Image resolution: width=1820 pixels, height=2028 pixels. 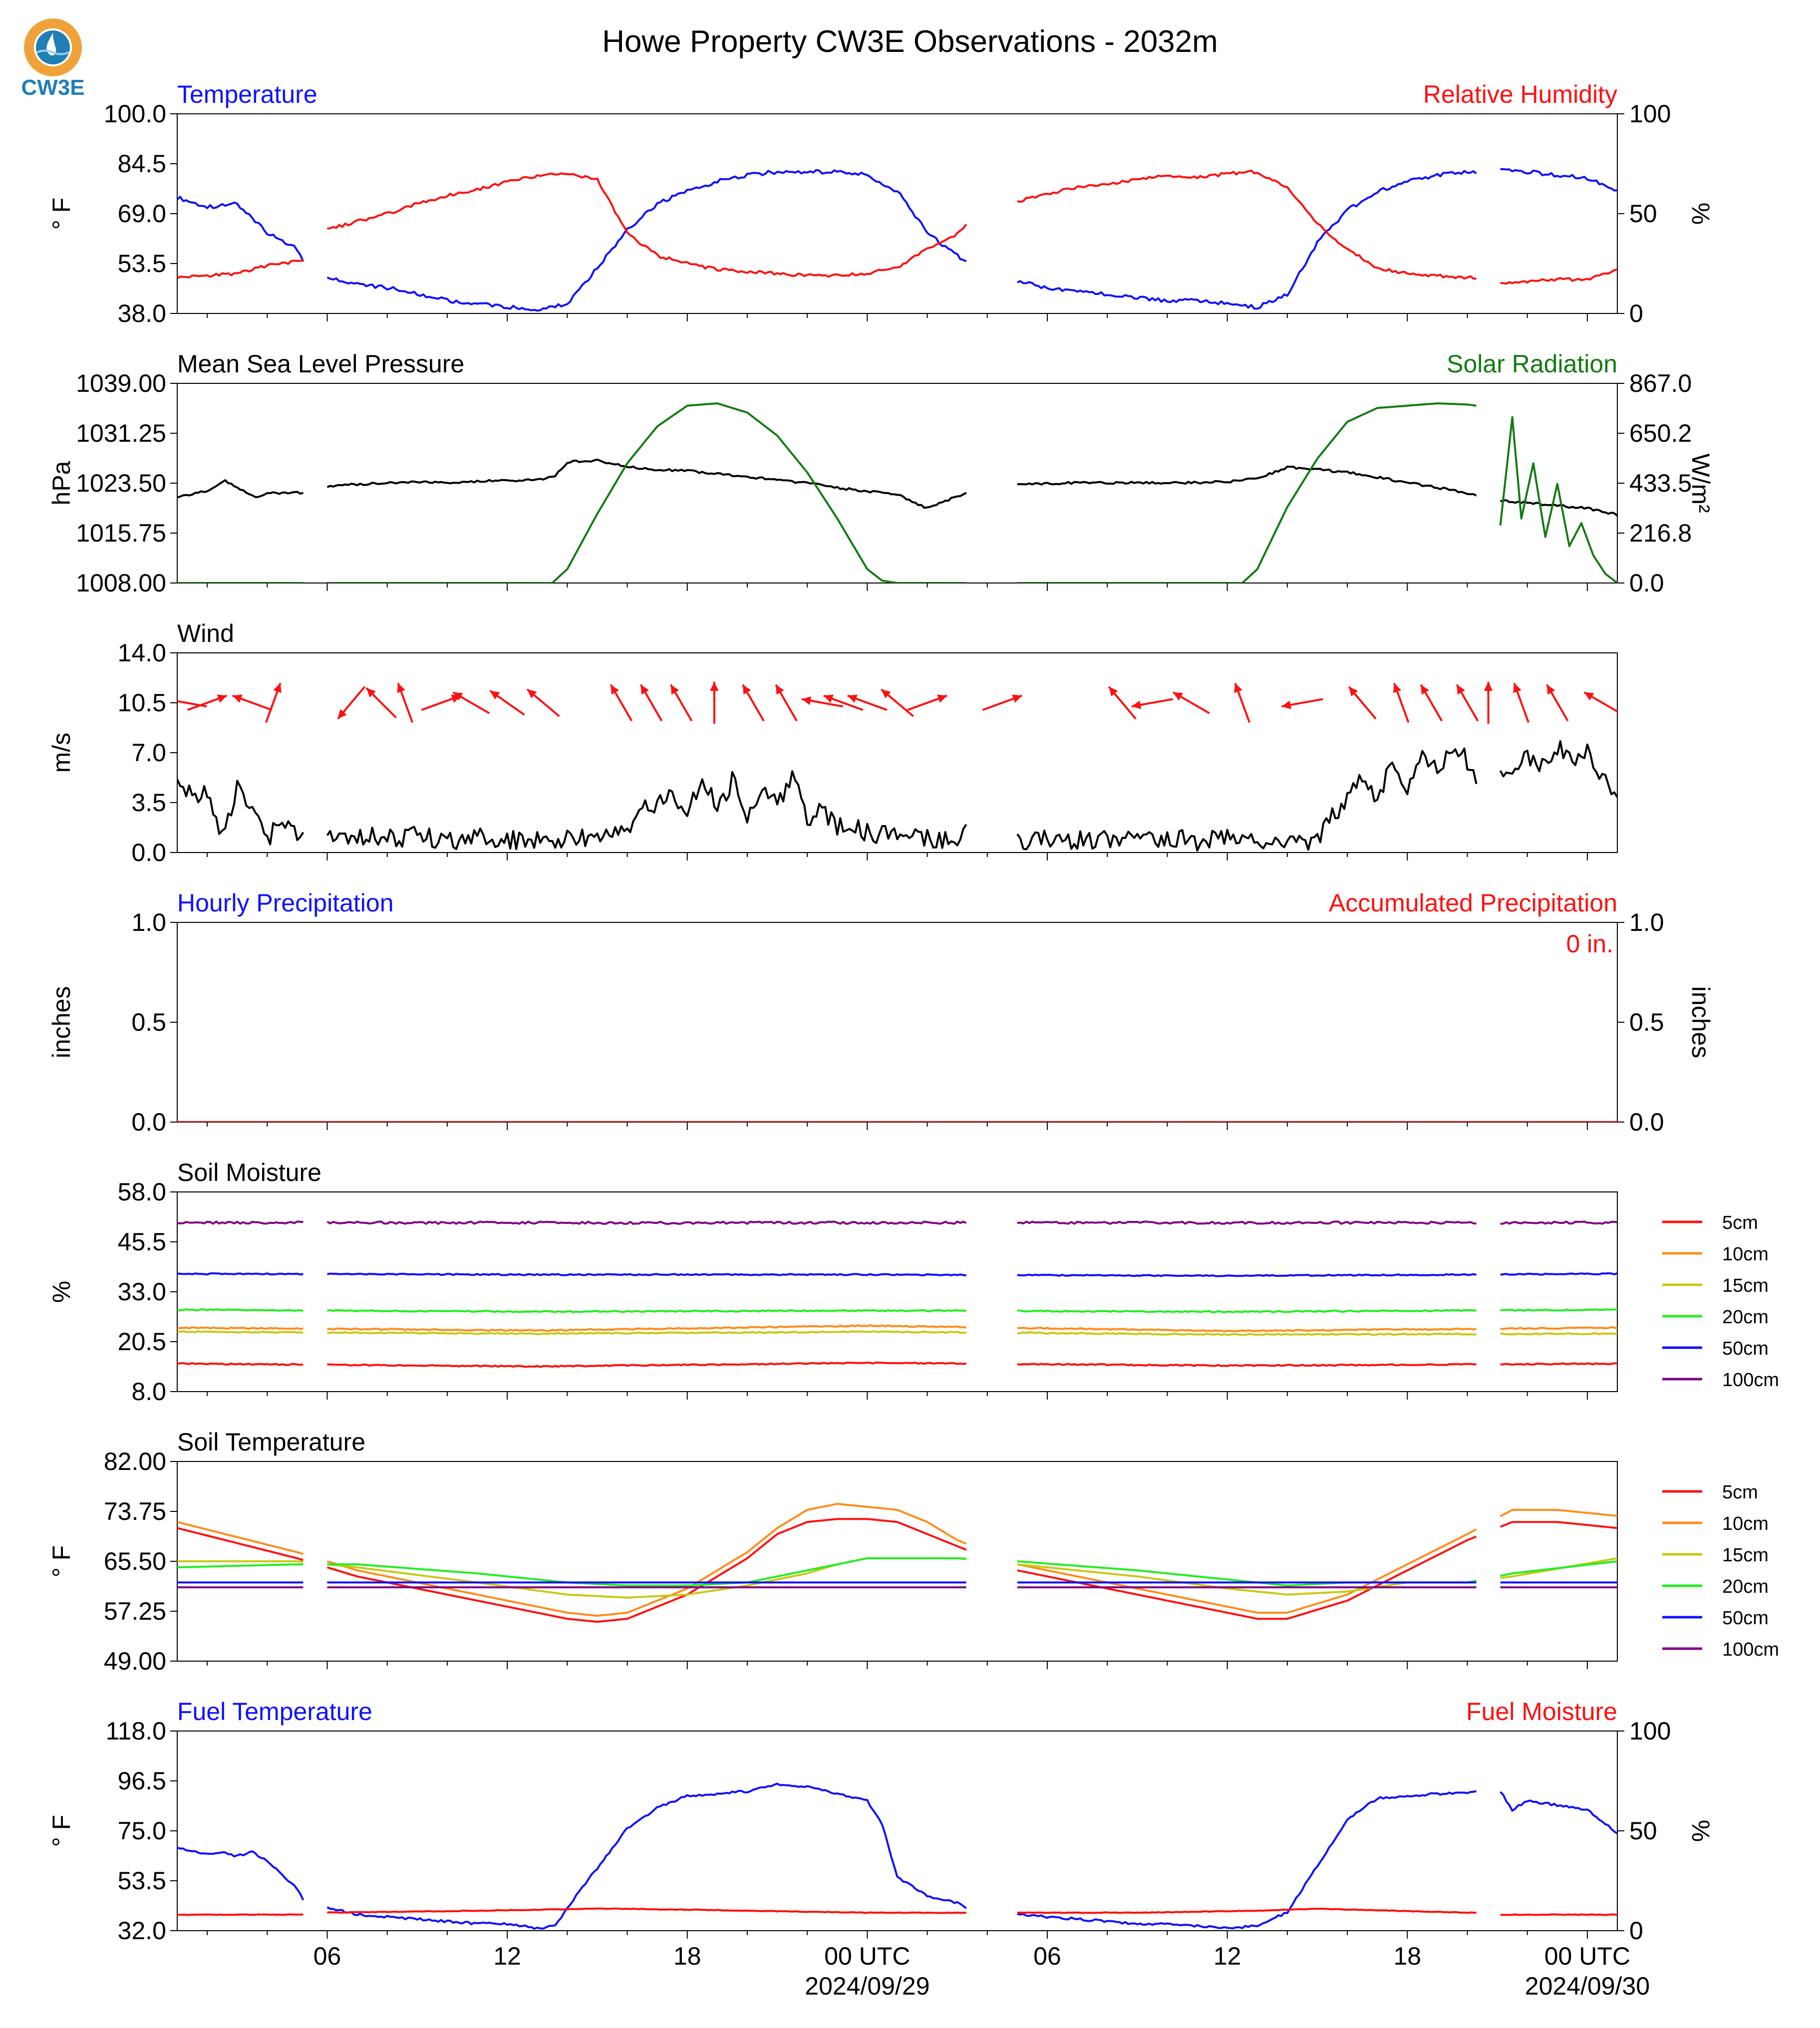 I want to click on panel-title-left: Wind, so click(x=205, y=633).